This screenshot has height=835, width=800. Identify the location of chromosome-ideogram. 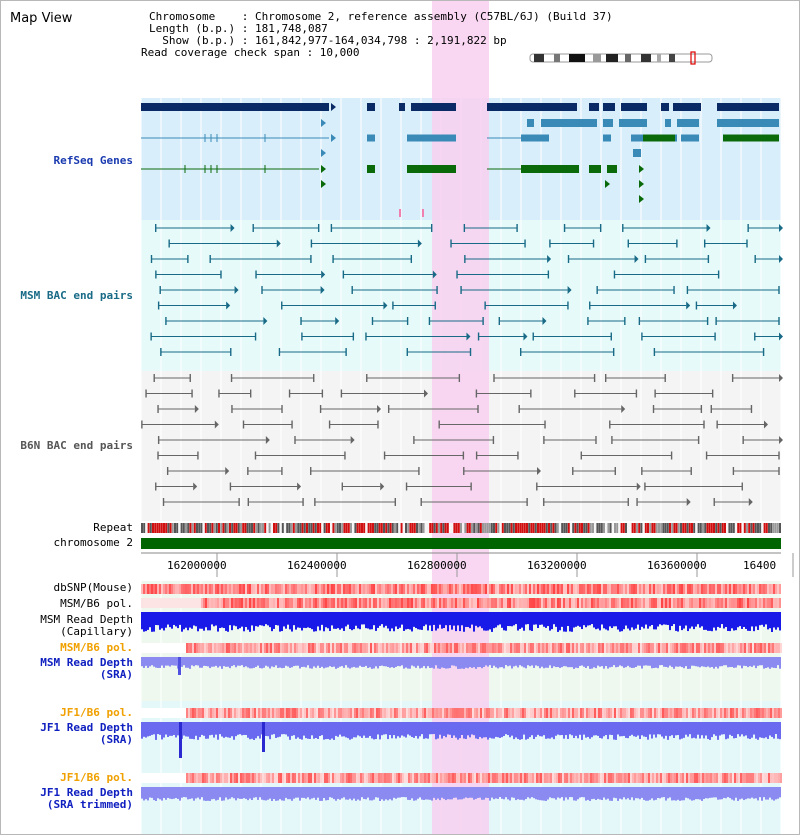
(621, 58).